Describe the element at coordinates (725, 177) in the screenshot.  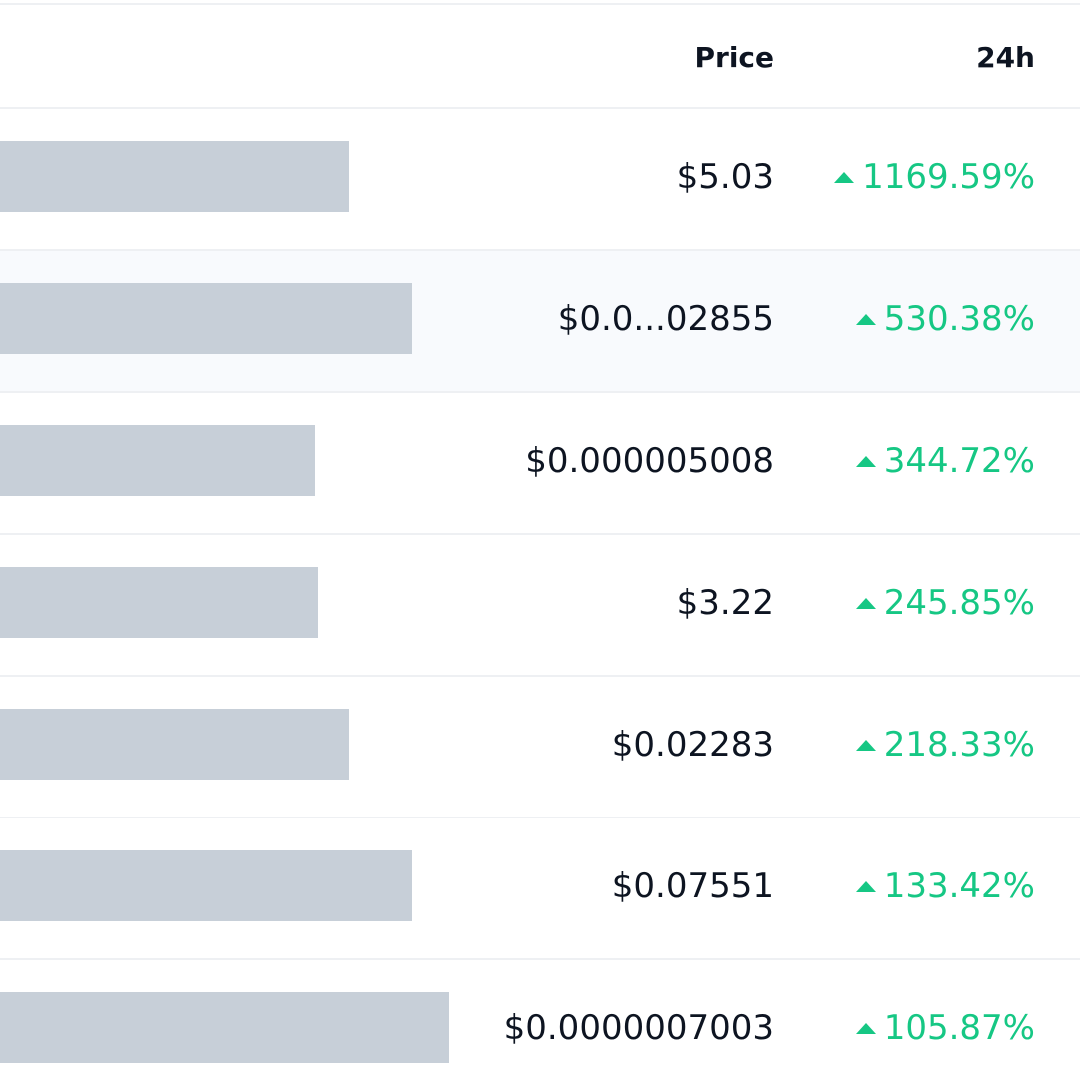
I see `price-value: $5.03` at that location.